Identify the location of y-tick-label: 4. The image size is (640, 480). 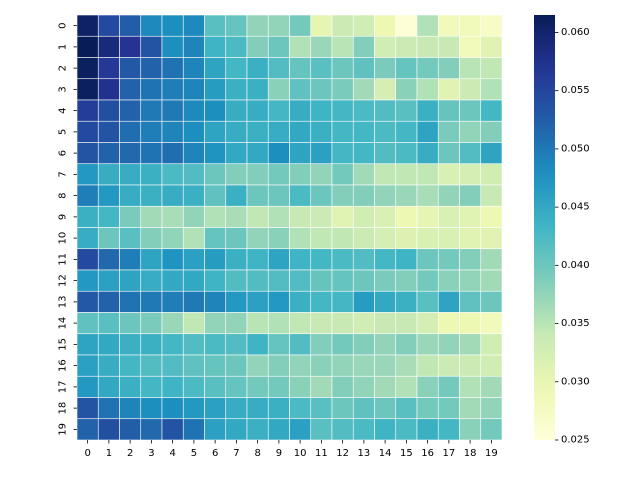
(63, 110).